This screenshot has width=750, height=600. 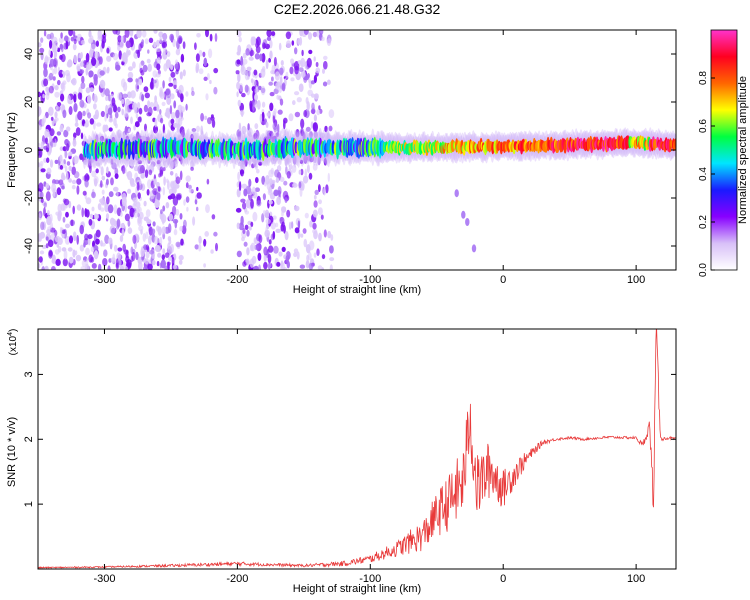 What do you see at coordinates (357, 589) in the screenshot?
I see `snr-x-axis-label: Height of straight line (km)` at bounding box center [357, 589].